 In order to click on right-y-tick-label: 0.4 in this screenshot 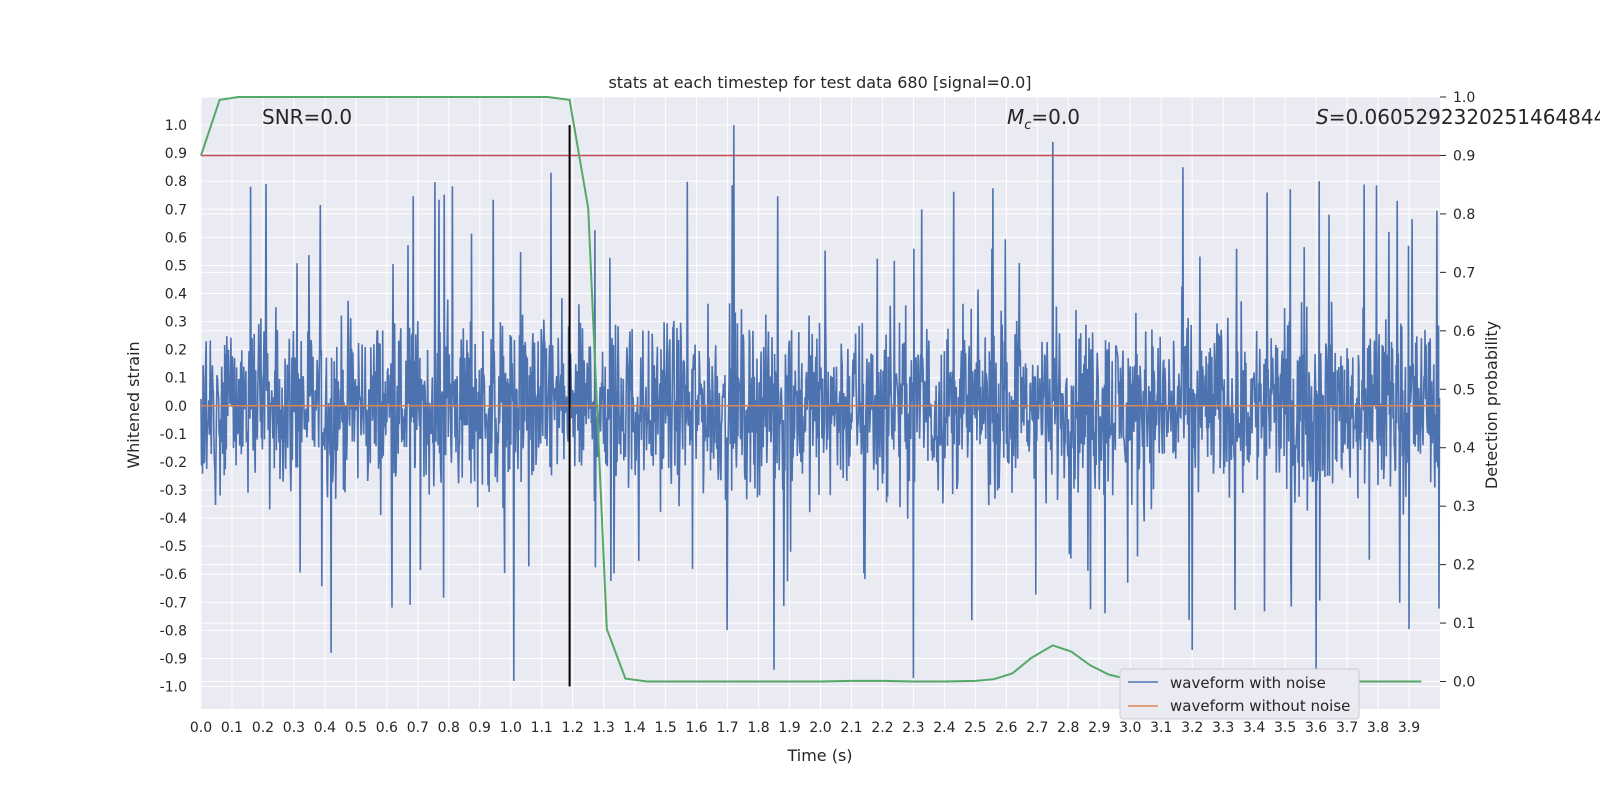, I will do `click(1464, 449)`.